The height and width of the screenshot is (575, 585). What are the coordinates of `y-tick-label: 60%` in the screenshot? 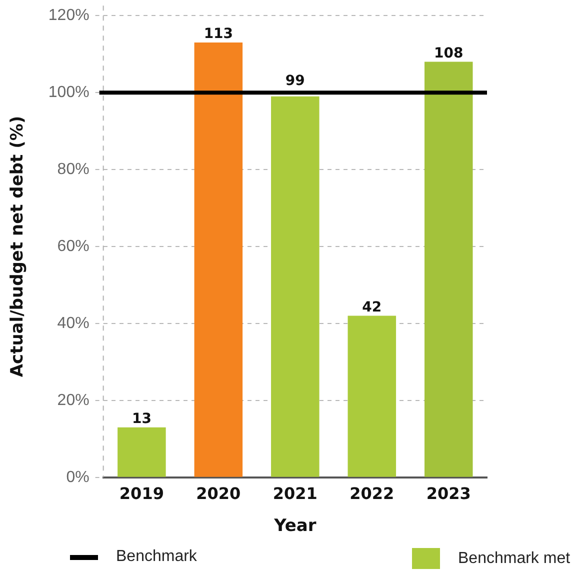 It's located at (73, 246).